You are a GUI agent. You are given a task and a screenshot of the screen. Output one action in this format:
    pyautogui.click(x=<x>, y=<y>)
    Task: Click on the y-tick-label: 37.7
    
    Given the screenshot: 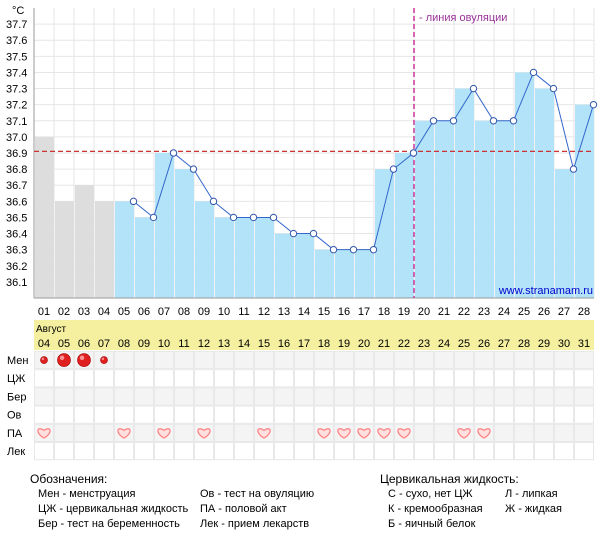 What is the action you would take?
    pyautogui.click(x=16, y=25)
    